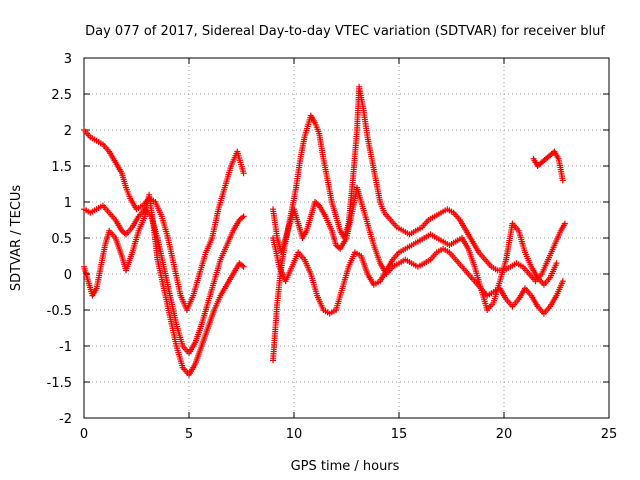  Describe the element at coordinates (65, 347) in the screenshot. I see `y-tick-label: -1` at that location.